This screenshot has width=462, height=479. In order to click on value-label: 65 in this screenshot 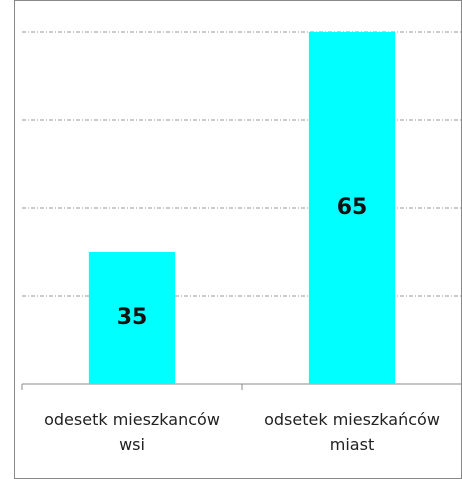, I will do `click(352, 207)`.